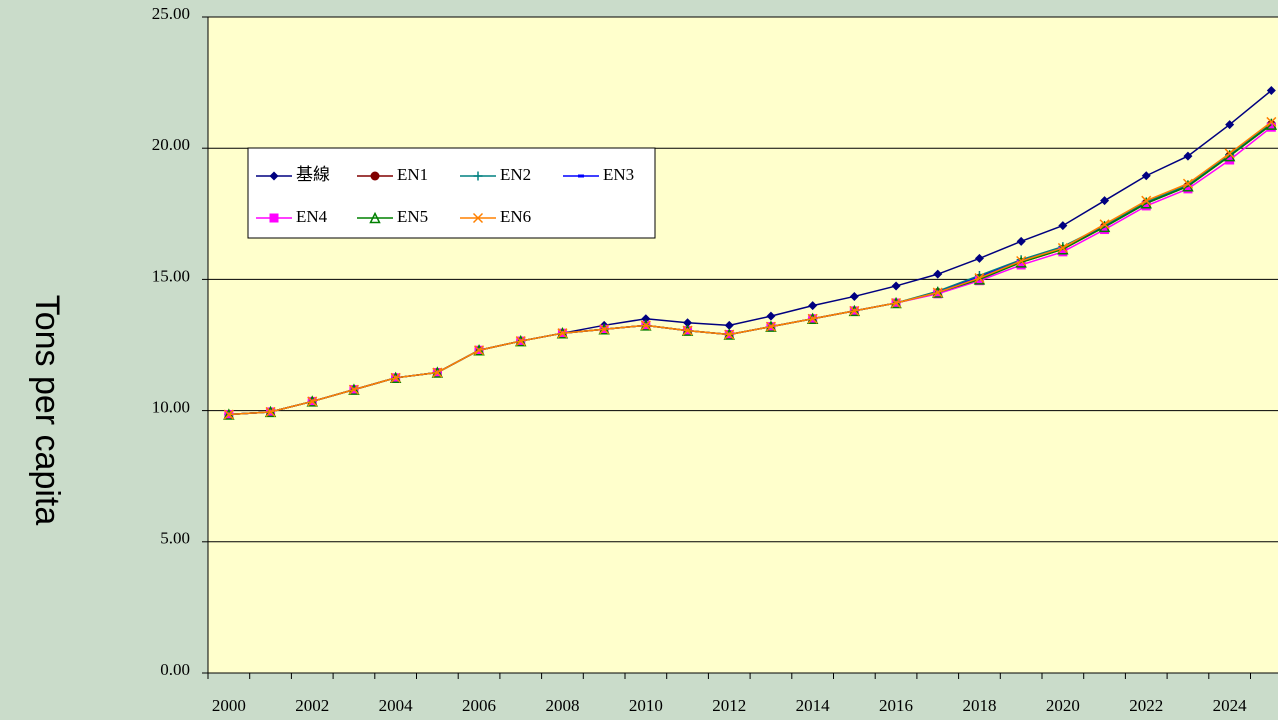 Image resolution: width=1278 pixels, height=720 pixels. Describe the element at coordinates (515, 216) in the screenshot. I see `legend-label: EN6` at that location.